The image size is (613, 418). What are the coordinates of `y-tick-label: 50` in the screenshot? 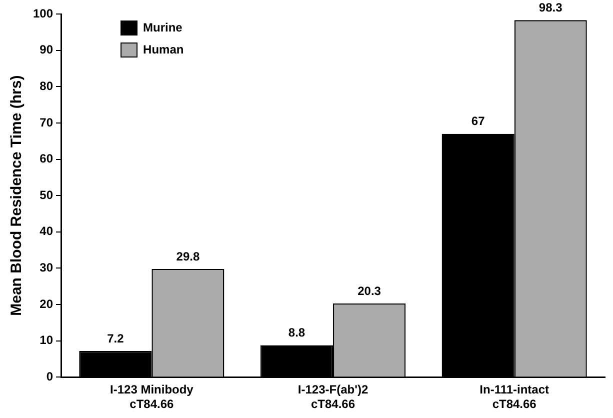 It's located at (47, 195).